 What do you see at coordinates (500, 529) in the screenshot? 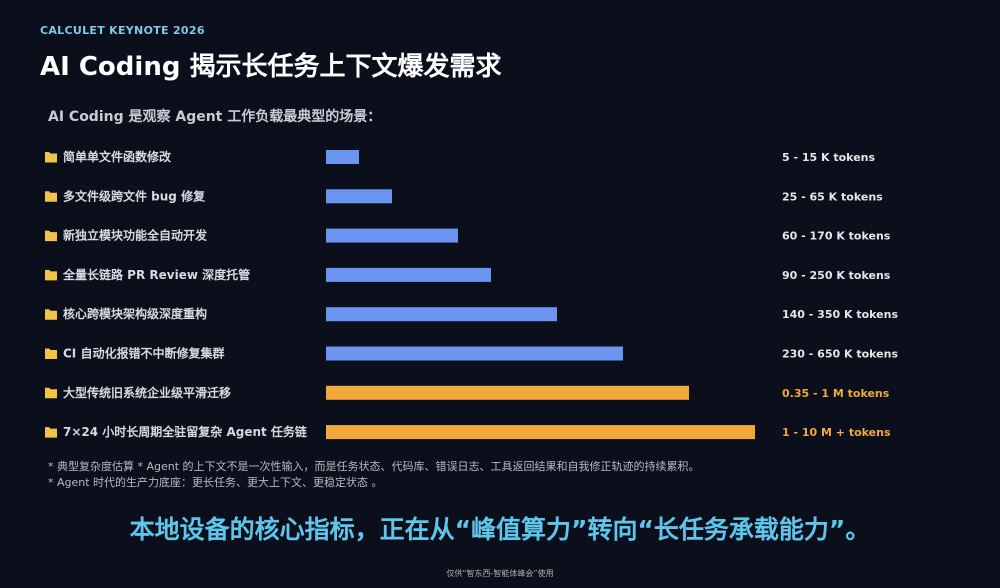
I see `headline-statement: 本地设备的核心指标，正在从“峰值算力”转向“长任务承载能力”。` at bounding box center [500, 529].